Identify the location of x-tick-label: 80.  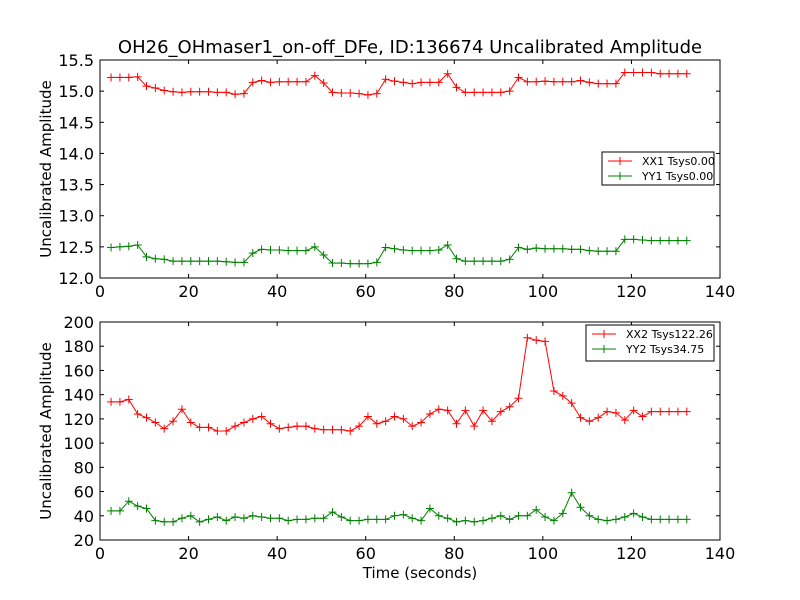
(454, 291).